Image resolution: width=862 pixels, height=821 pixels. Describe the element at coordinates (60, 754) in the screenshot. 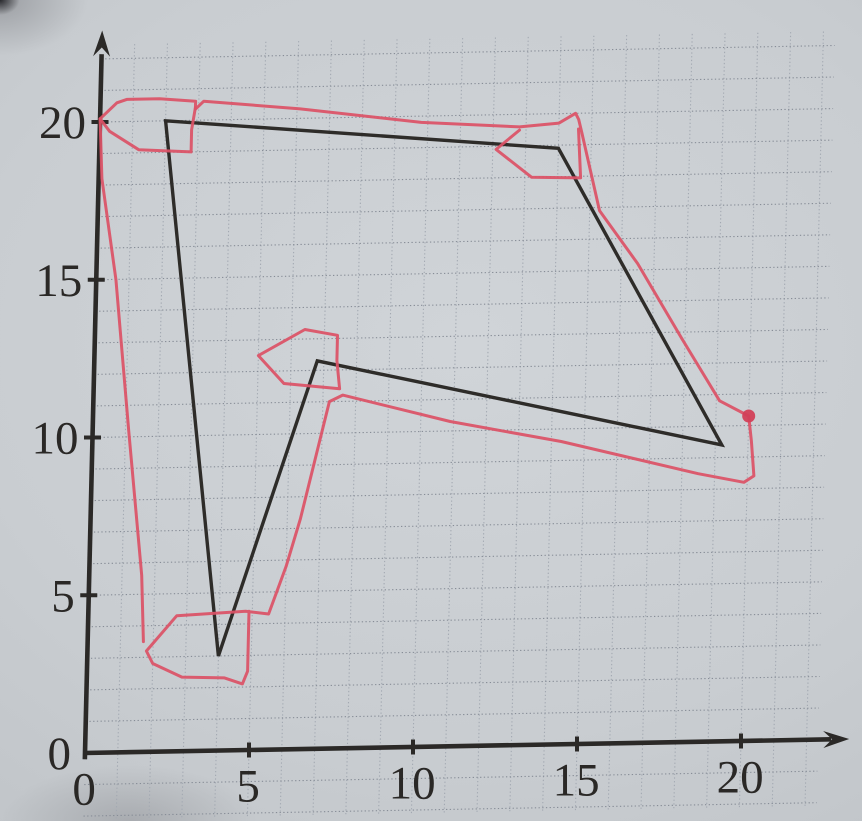

I see `y-tick-label: 0` at that location.